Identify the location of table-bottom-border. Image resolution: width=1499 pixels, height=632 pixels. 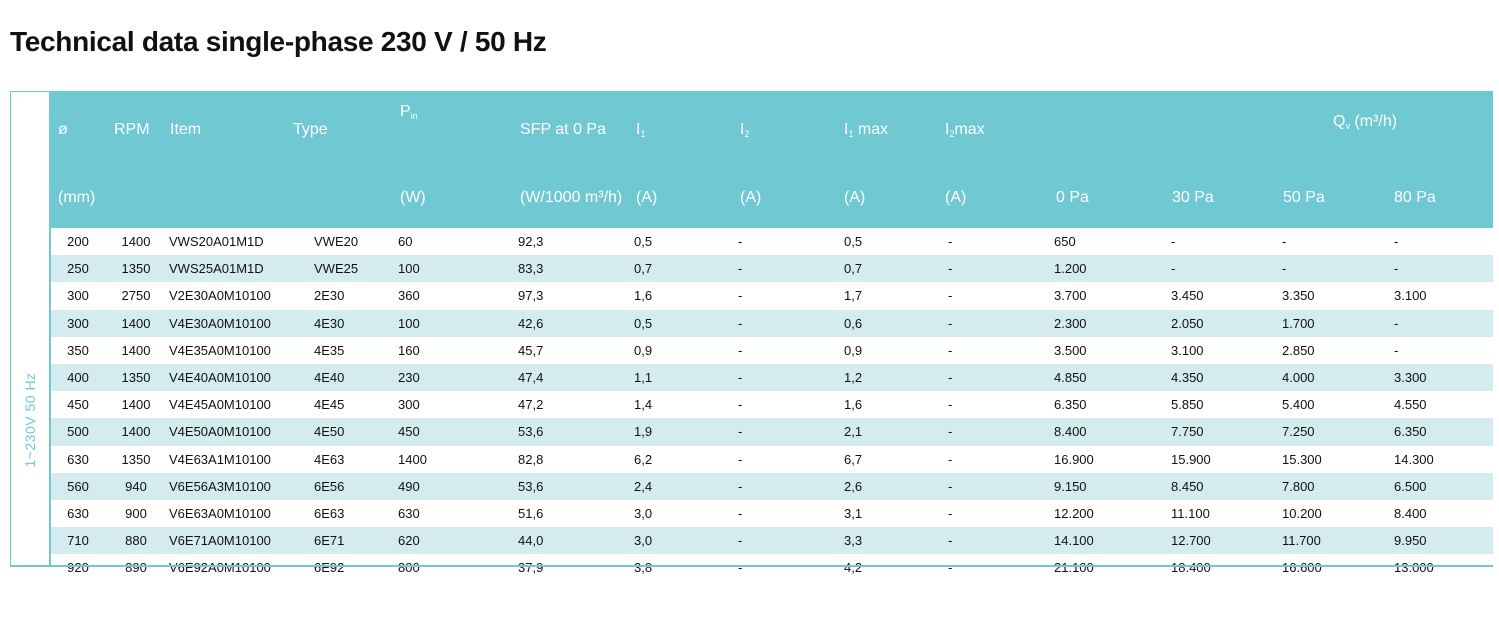
(751, 566).